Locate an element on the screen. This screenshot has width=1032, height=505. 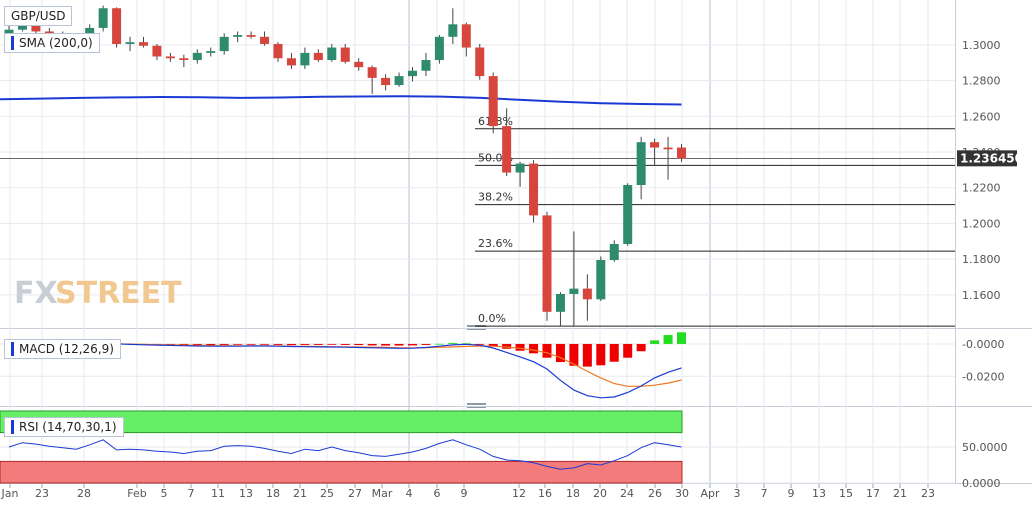
x-tick-label: 24 is located at coordinates (627, 493).